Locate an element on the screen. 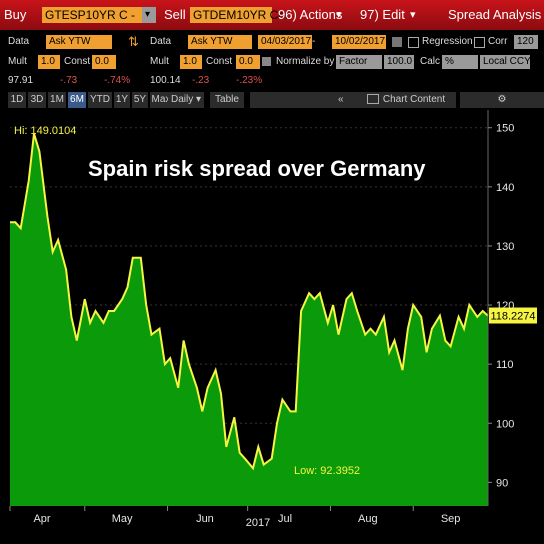  x-tick-label: Sep is located at coordinates (451, 519).